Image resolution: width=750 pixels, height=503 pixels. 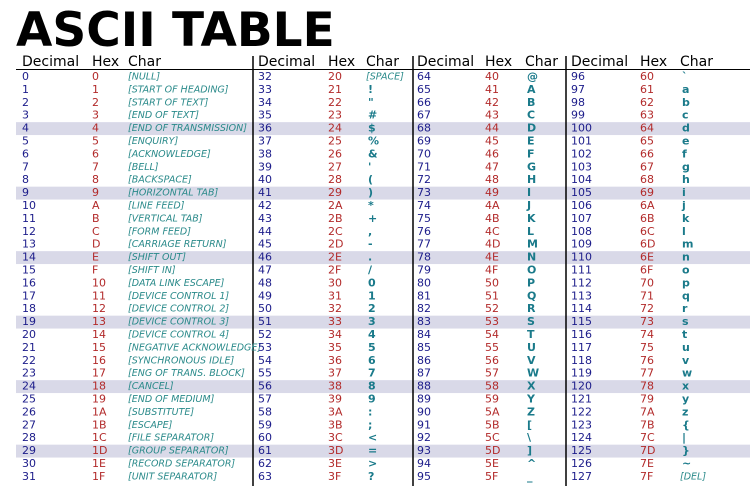 I want to click on hex: 14, so click(x=99, y=334).